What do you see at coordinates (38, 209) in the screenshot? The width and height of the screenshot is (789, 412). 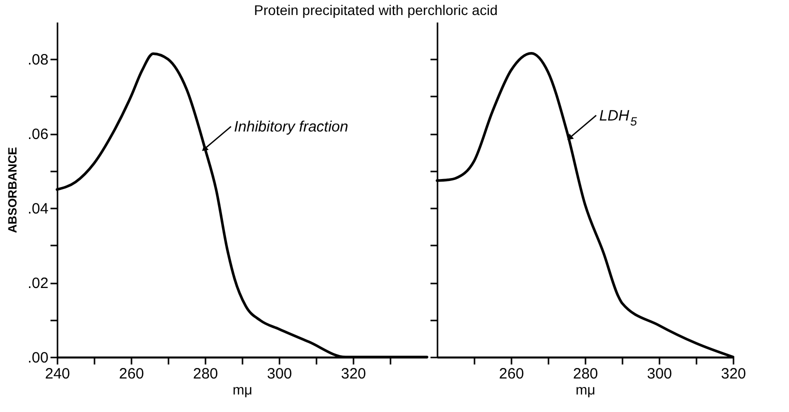 I see `y-tick-label: .04` at bounding box center [38, 209].